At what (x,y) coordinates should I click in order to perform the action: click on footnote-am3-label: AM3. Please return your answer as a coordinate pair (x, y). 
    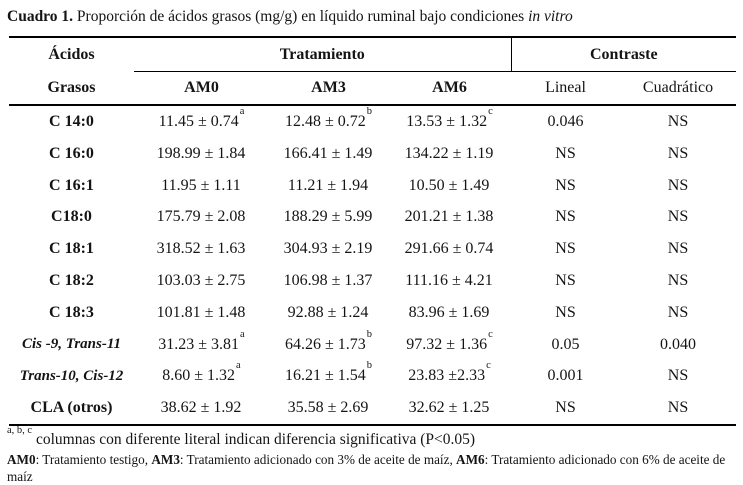
    Looking at the image, I should click on (165, 460).